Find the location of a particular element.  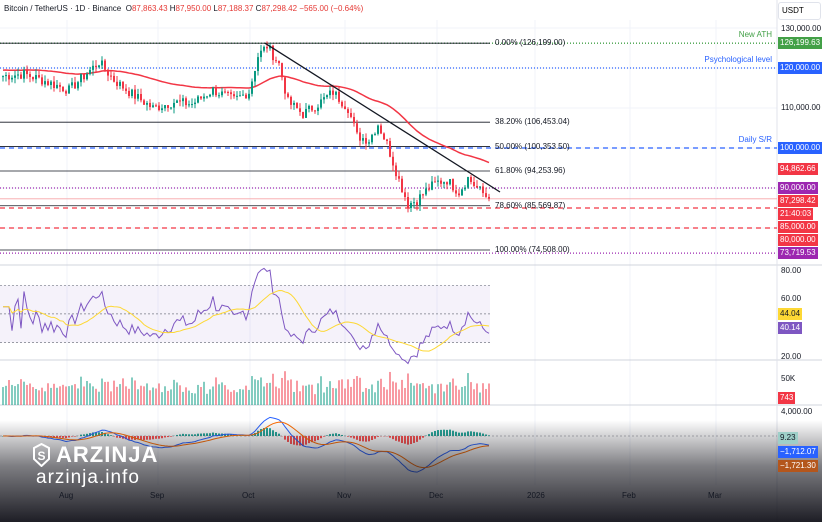

high-label: H is located at coordinates (172, 8).